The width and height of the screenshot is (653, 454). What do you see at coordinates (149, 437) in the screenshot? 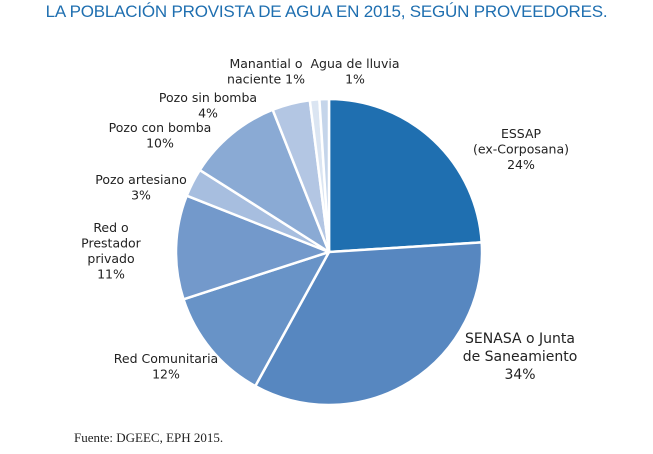
I see `source-note: Fuente: DGEEC, EPH 2015.` at bounding box center [149, 437].